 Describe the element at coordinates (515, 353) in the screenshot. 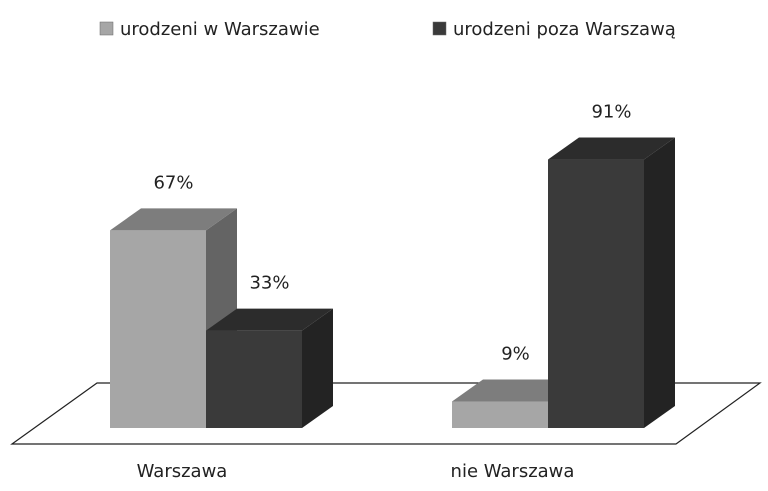

I see `data-label: 9%` at that location.